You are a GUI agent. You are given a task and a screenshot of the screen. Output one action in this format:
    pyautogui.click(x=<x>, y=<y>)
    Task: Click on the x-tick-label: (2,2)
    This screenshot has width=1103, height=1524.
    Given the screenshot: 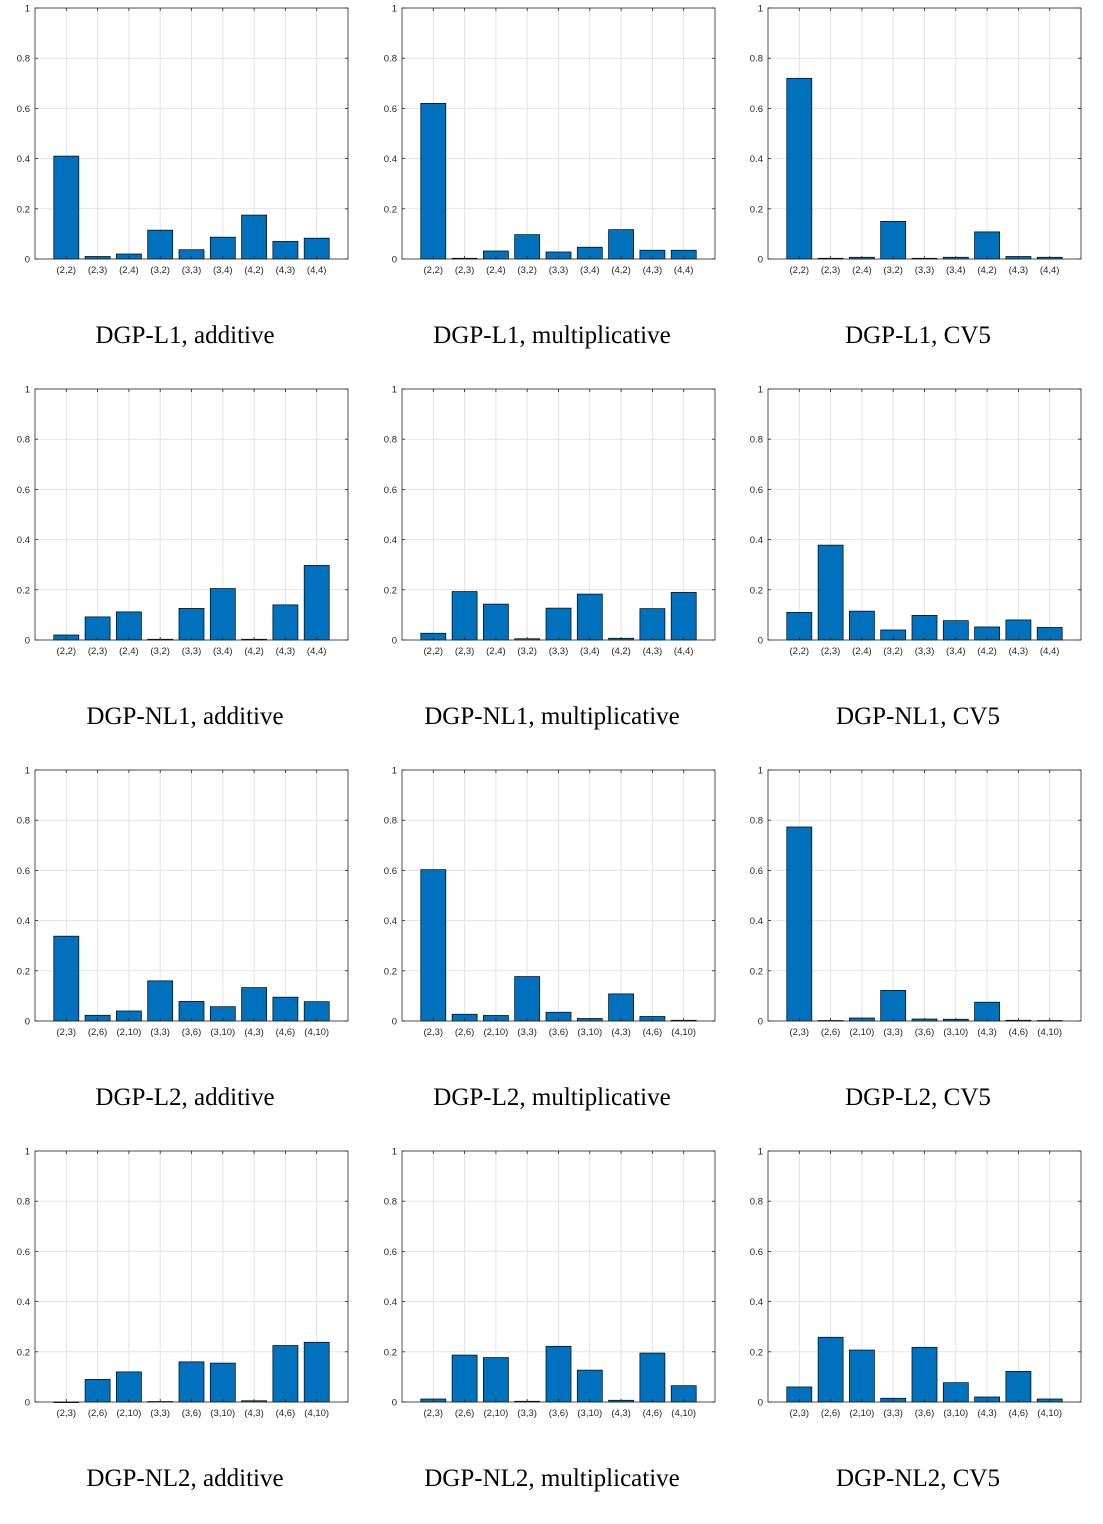 What is the action you would take?
    pyautogui.click(x=67, y=270)
    